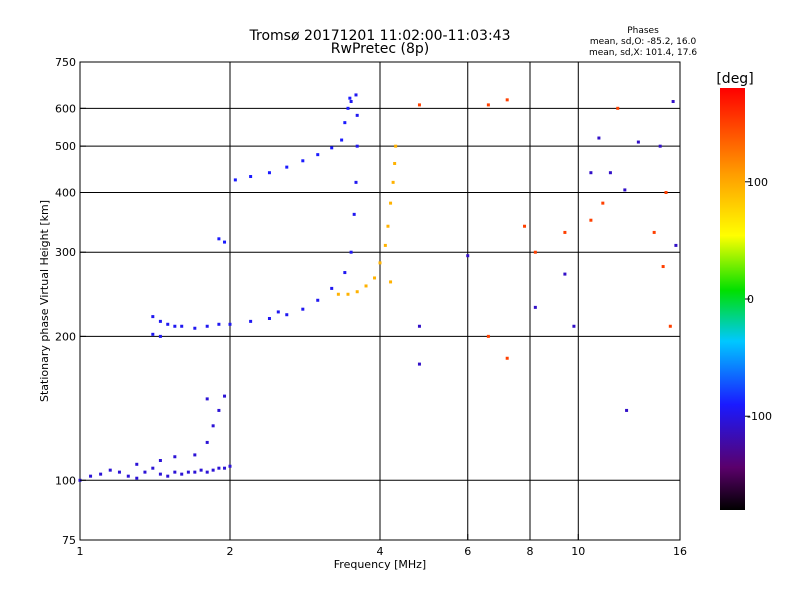 The image size is (800, 600). I want to click on colorbar-tick-label: -100, so click(759, 416).